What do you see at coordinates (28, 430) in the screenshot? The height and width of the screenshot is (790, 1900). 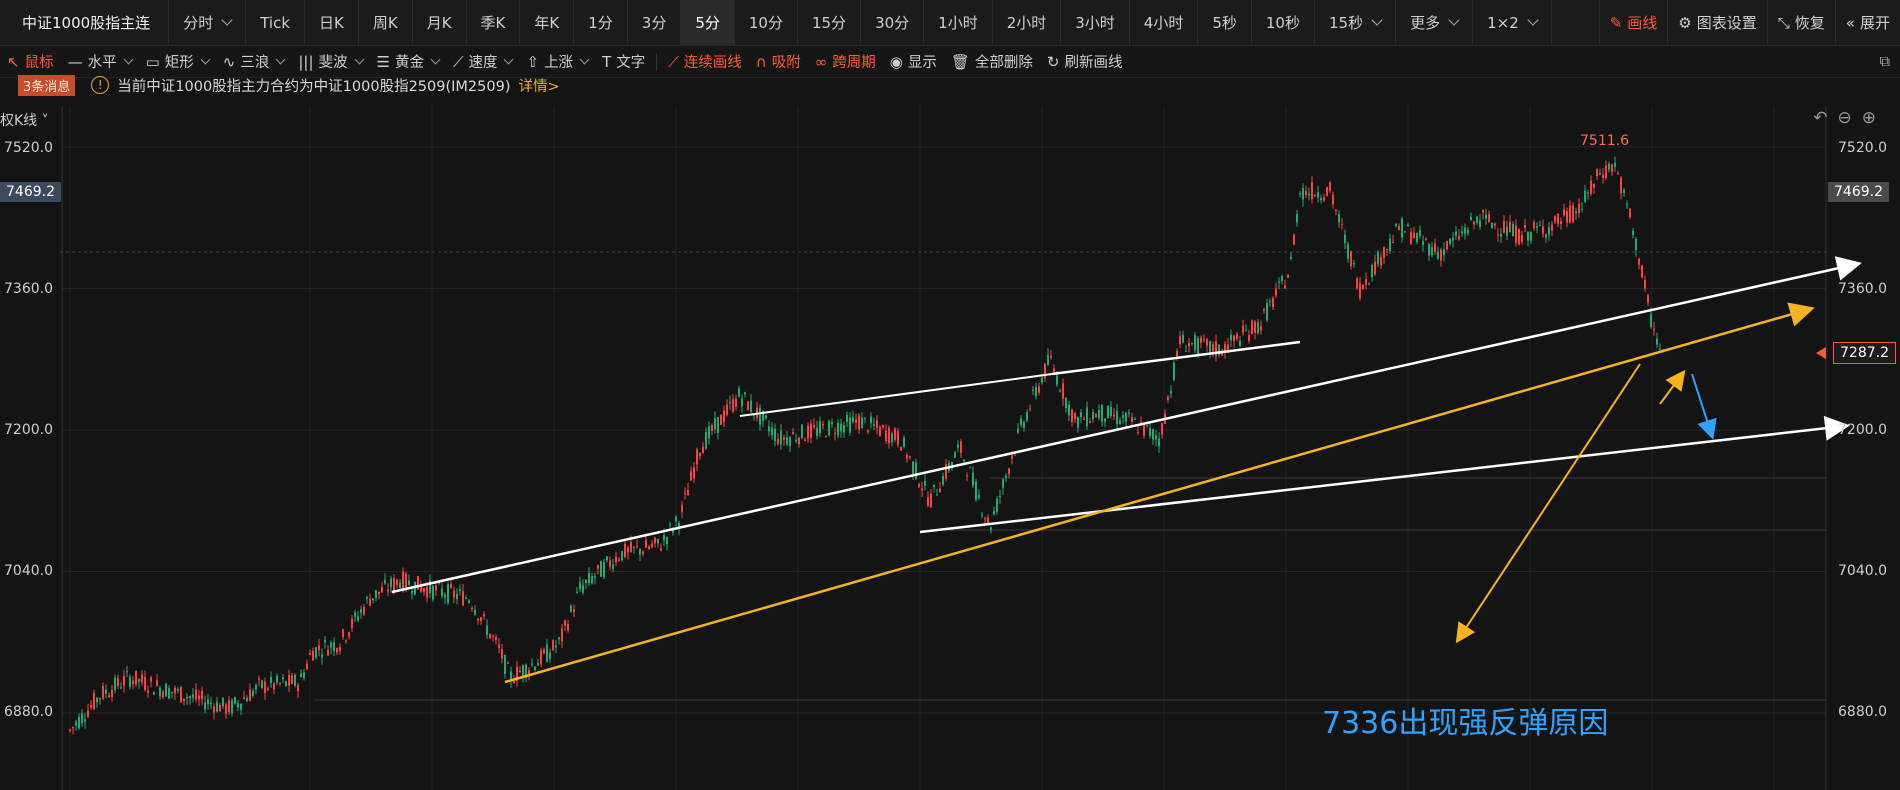 I see `left-tick-7200: 7200.0` at bounding box center [28, 430].